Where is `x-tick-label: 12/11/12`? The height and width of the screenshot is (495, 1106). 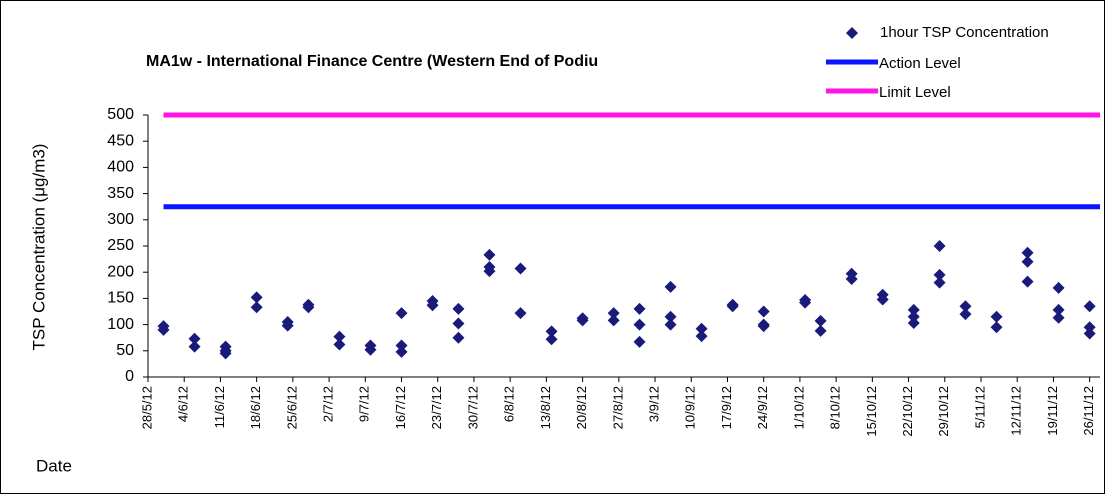 x-tick-label: 12/11/12 is located at coordinates (1016, 411).